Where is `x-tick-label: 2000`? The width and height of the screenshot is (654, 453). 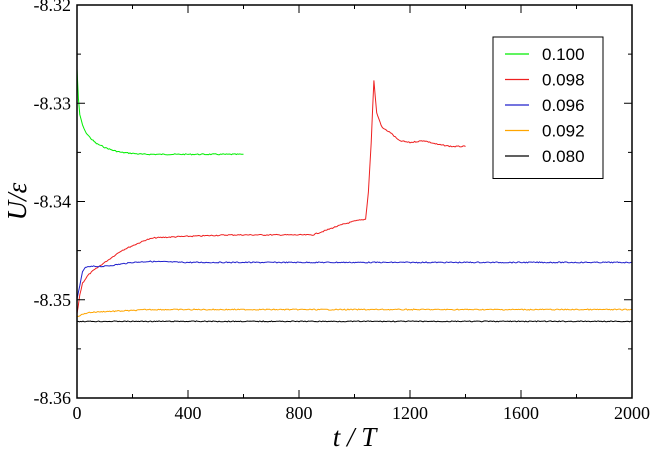
x-tick-label: 2000 is located at coordinates (632, 413).